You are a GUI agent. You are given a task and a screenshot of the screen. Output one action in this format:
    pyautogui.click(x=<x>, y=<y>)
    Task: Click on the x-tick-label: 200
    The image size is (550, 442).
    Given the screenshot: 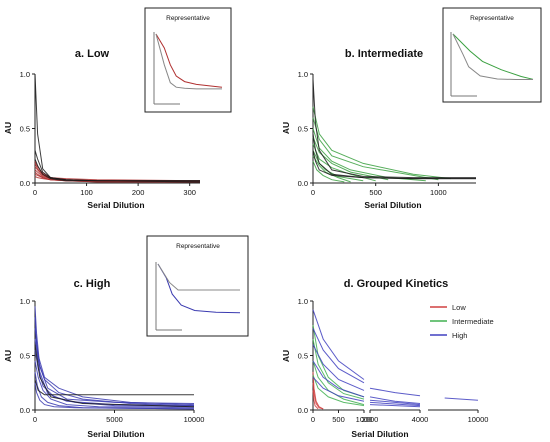 What is the action you would take?
    pyautogui.click(x=138, y=192)
    